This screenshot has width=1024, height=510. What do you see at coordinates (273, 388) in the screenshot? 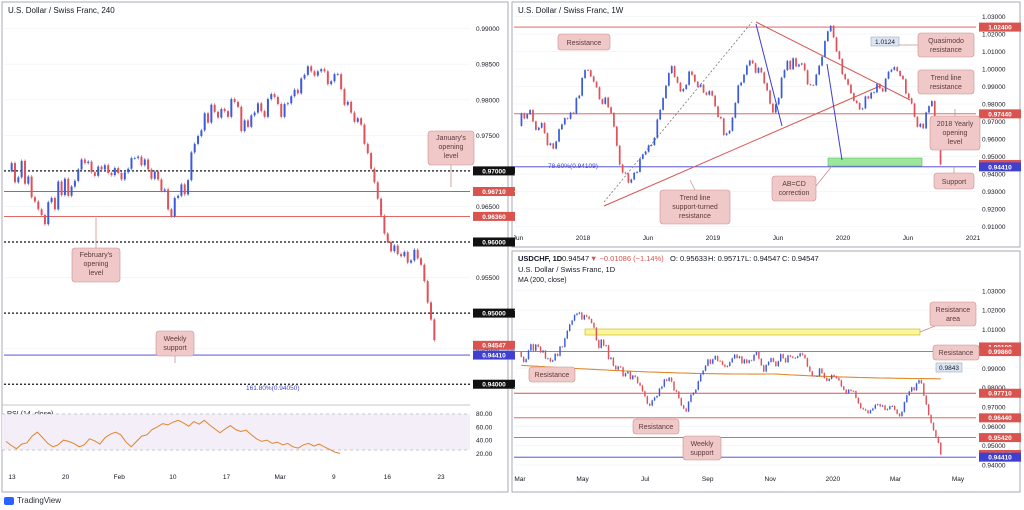
I see `fib-label-4h: 161.80%(0.94050)` at bounding box center [273, 388].